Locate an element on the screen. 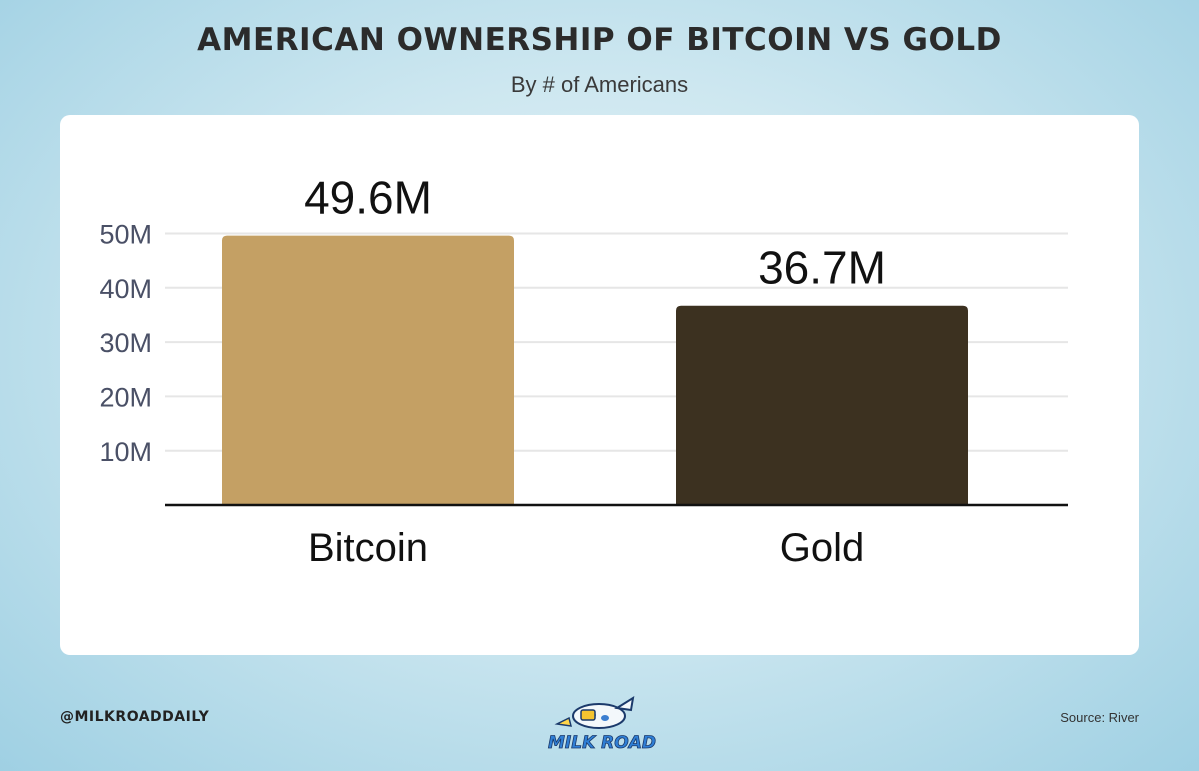 The image size is (1199, 771). data-label-gold: 36.7M is located at coordinates (822, 268).